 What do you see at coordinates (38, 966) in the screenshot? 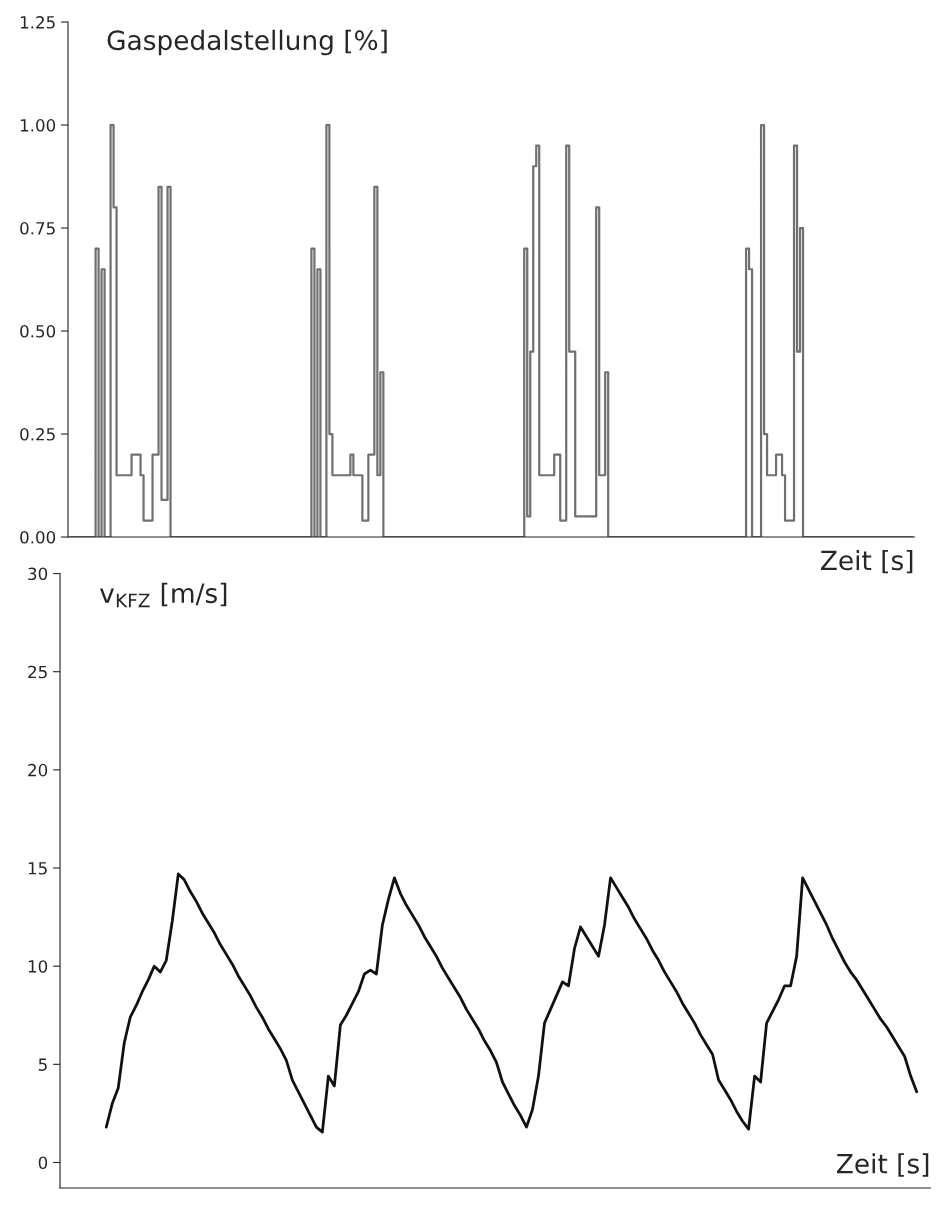
I see `y-tick-label: 10` at bounding box center [38, 966].